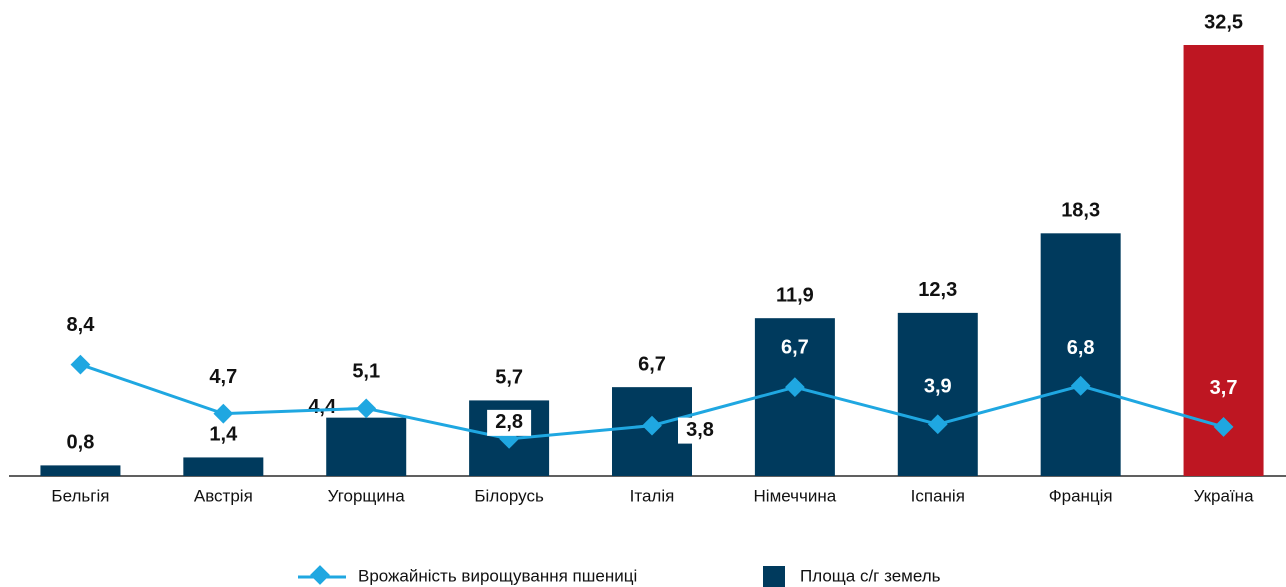 The height and width of the screenshot is (587, 1286). I want to click on data-label: 12,3, so click(937, 290).